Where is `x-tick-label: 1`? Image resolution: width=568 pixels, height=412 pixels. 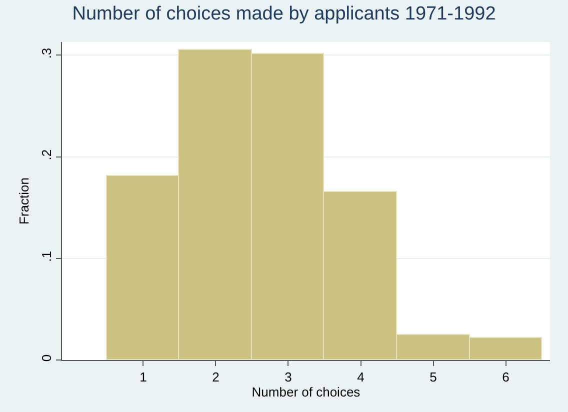
x-tick-label: 1 is located at coordinates (143, 377).